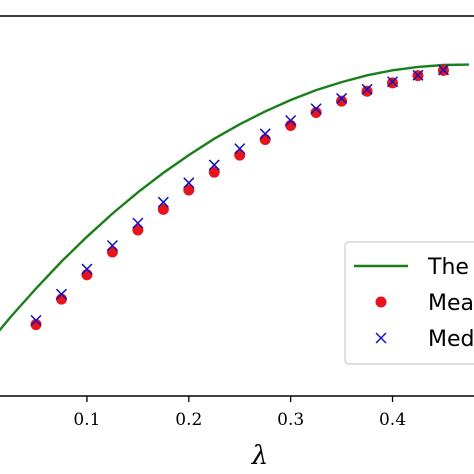 The width and height of the screenshot is (474, 474). Describe the element at coordinates (188, 420) in the screenshot. I see `x-tick-label: 0.2` at that location.